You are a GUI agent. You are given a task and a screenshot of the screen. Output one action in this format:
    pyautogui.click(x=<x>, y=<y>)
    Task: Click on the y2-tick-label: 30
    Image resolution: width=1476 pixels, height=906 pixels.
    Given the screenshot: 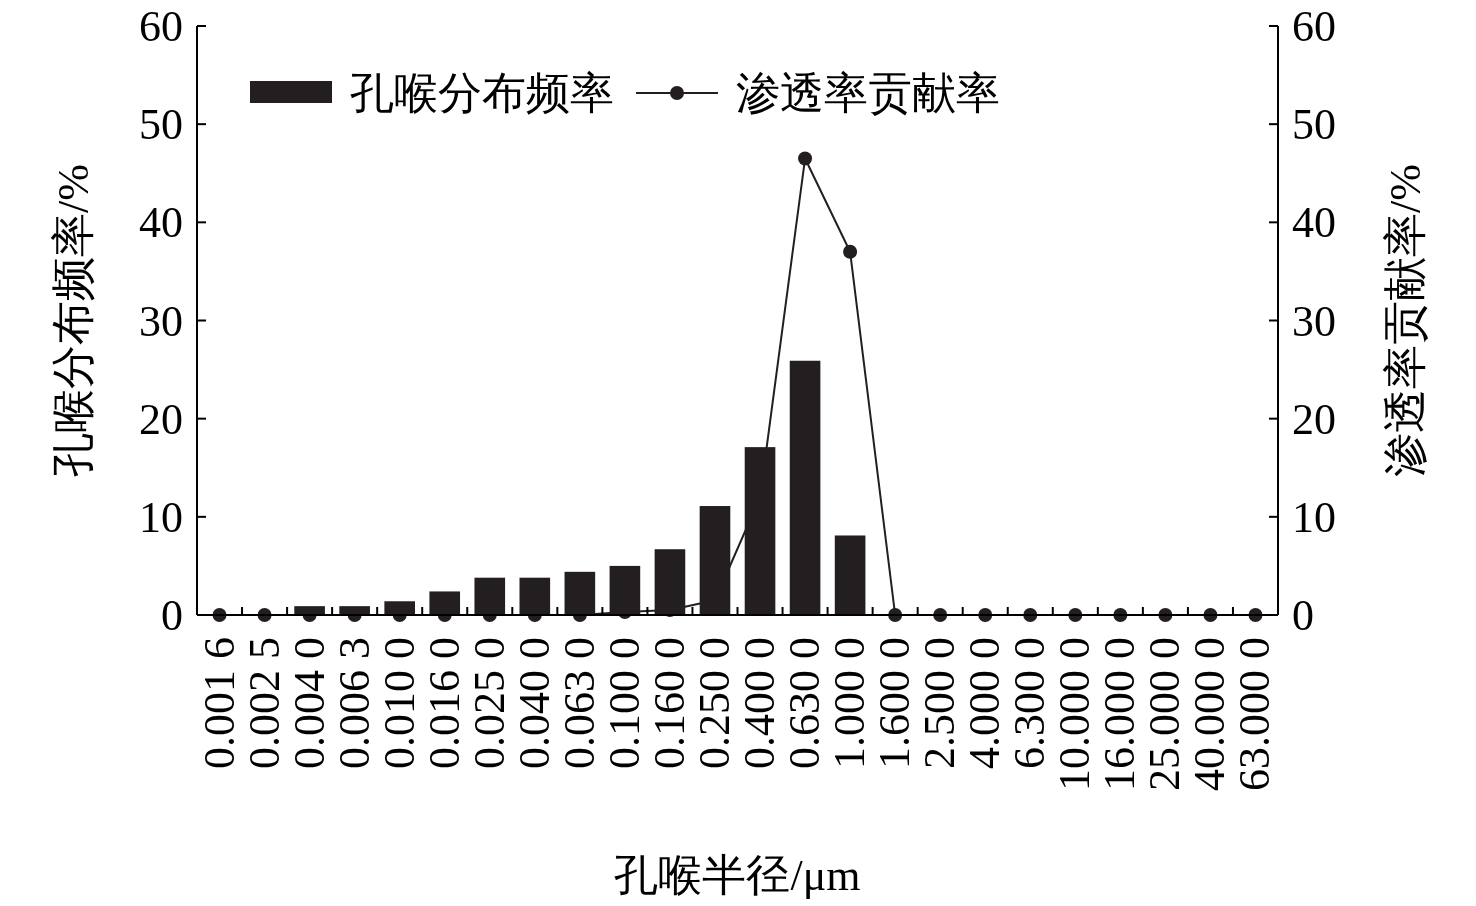 What is the action you would take?
    pyautogui.click(x=1314, y=321)
    